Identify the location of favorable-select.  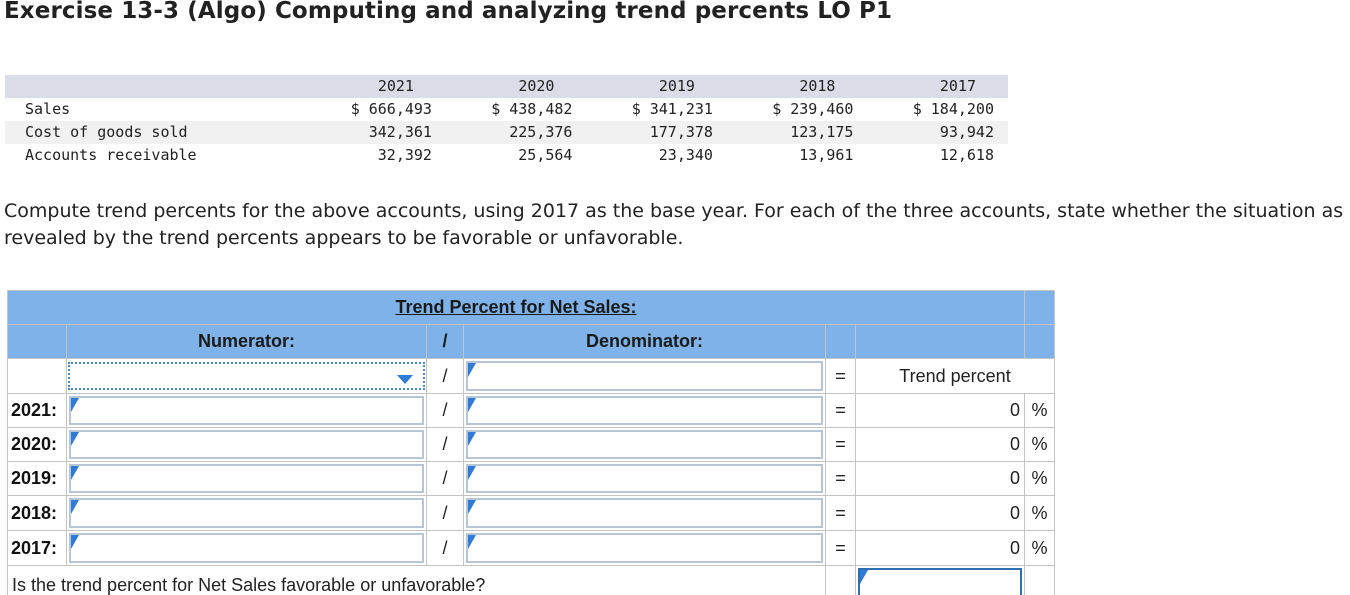
(940, 581).